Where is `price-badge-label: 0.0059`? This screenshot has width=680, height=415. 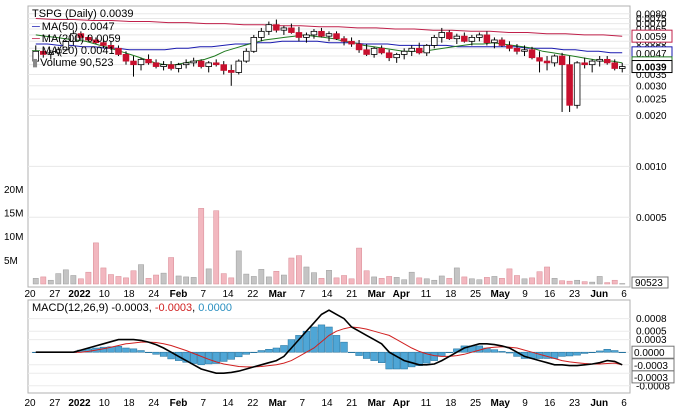 price-badge-label: 0.0059 is located at coordinates (651, 37).